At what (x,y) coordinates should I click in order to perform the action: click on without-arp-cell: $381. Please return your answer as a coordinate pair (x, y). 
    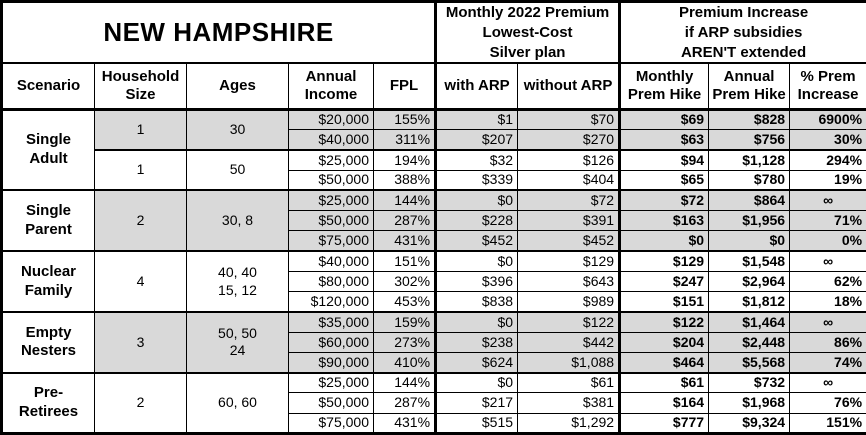
    Looking at the image, I should click on (569, 403).